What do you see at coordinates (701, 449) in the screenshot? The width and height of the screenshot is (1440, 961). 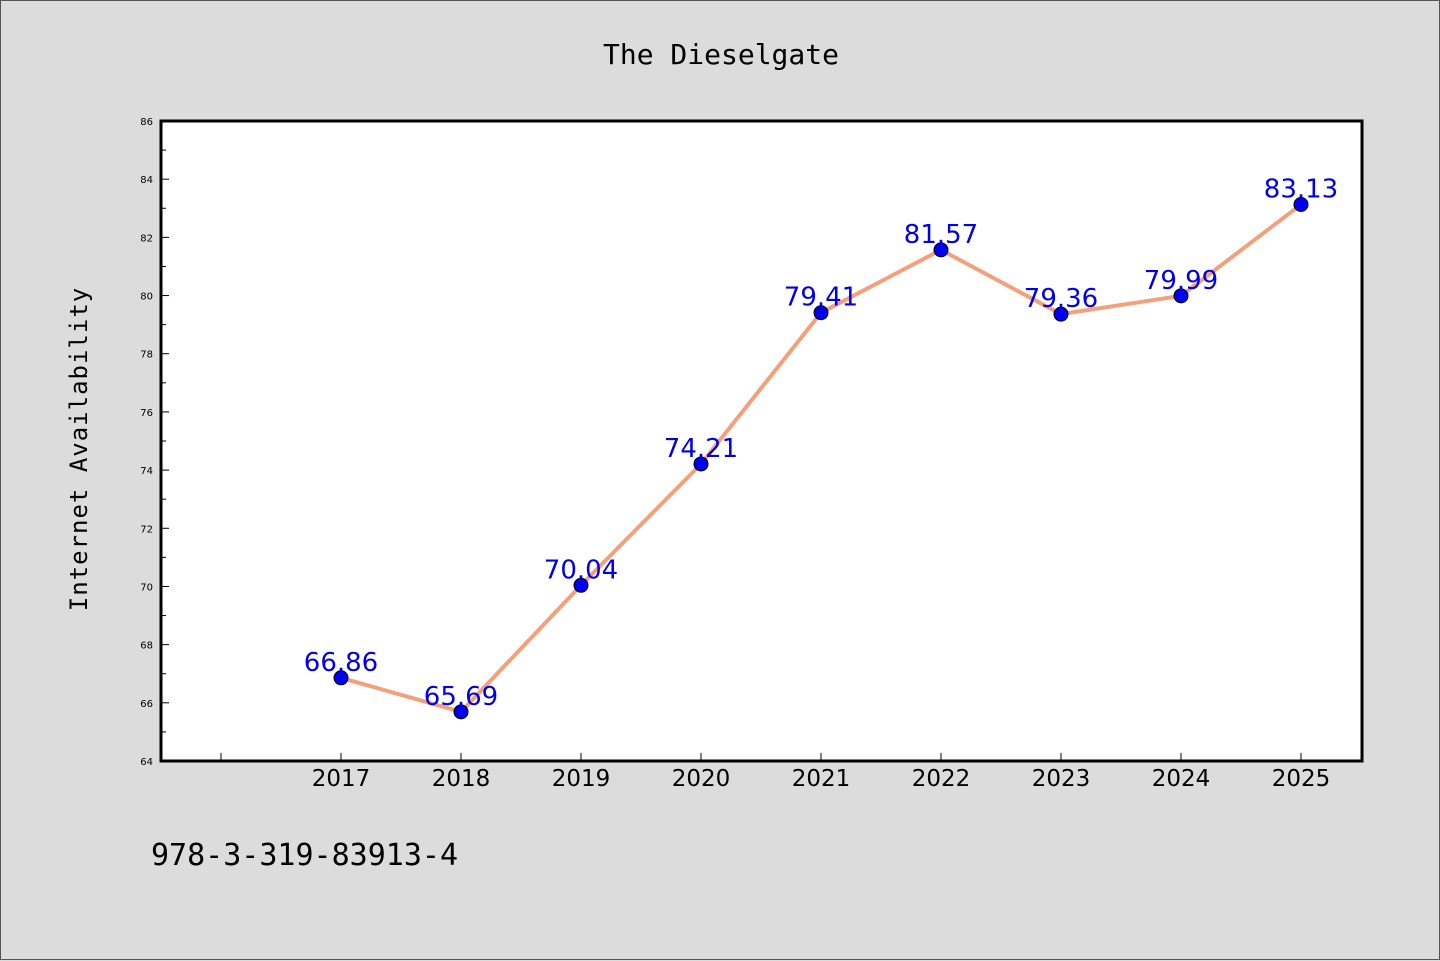 I see `data-label: 74.21` at bounding box center [701, 449].